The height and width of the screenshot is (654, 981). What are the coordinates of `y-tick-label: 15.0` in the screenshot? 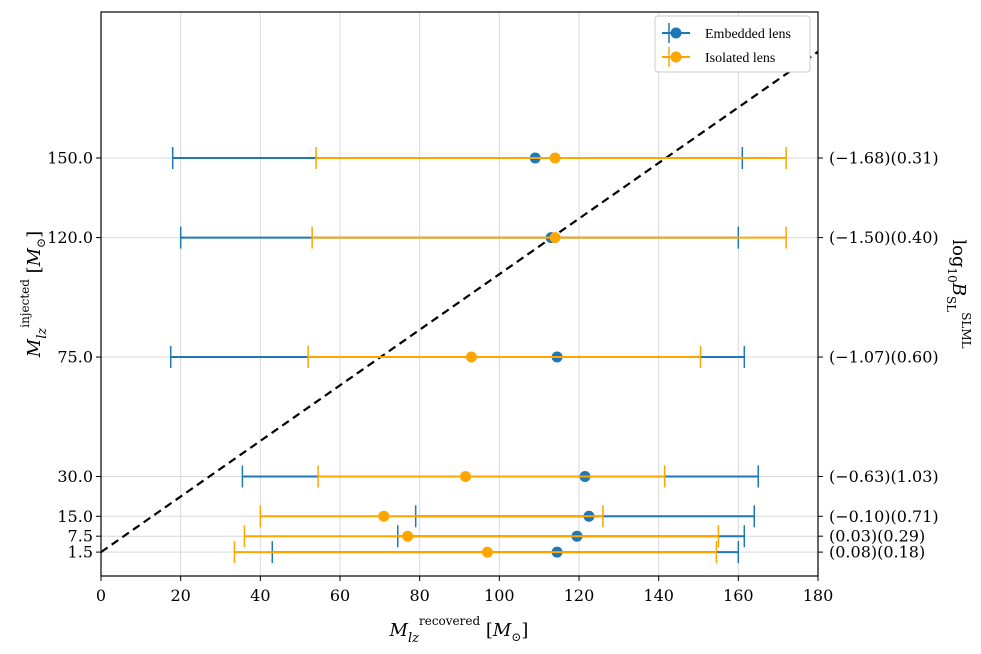 It's located at (75, 516).